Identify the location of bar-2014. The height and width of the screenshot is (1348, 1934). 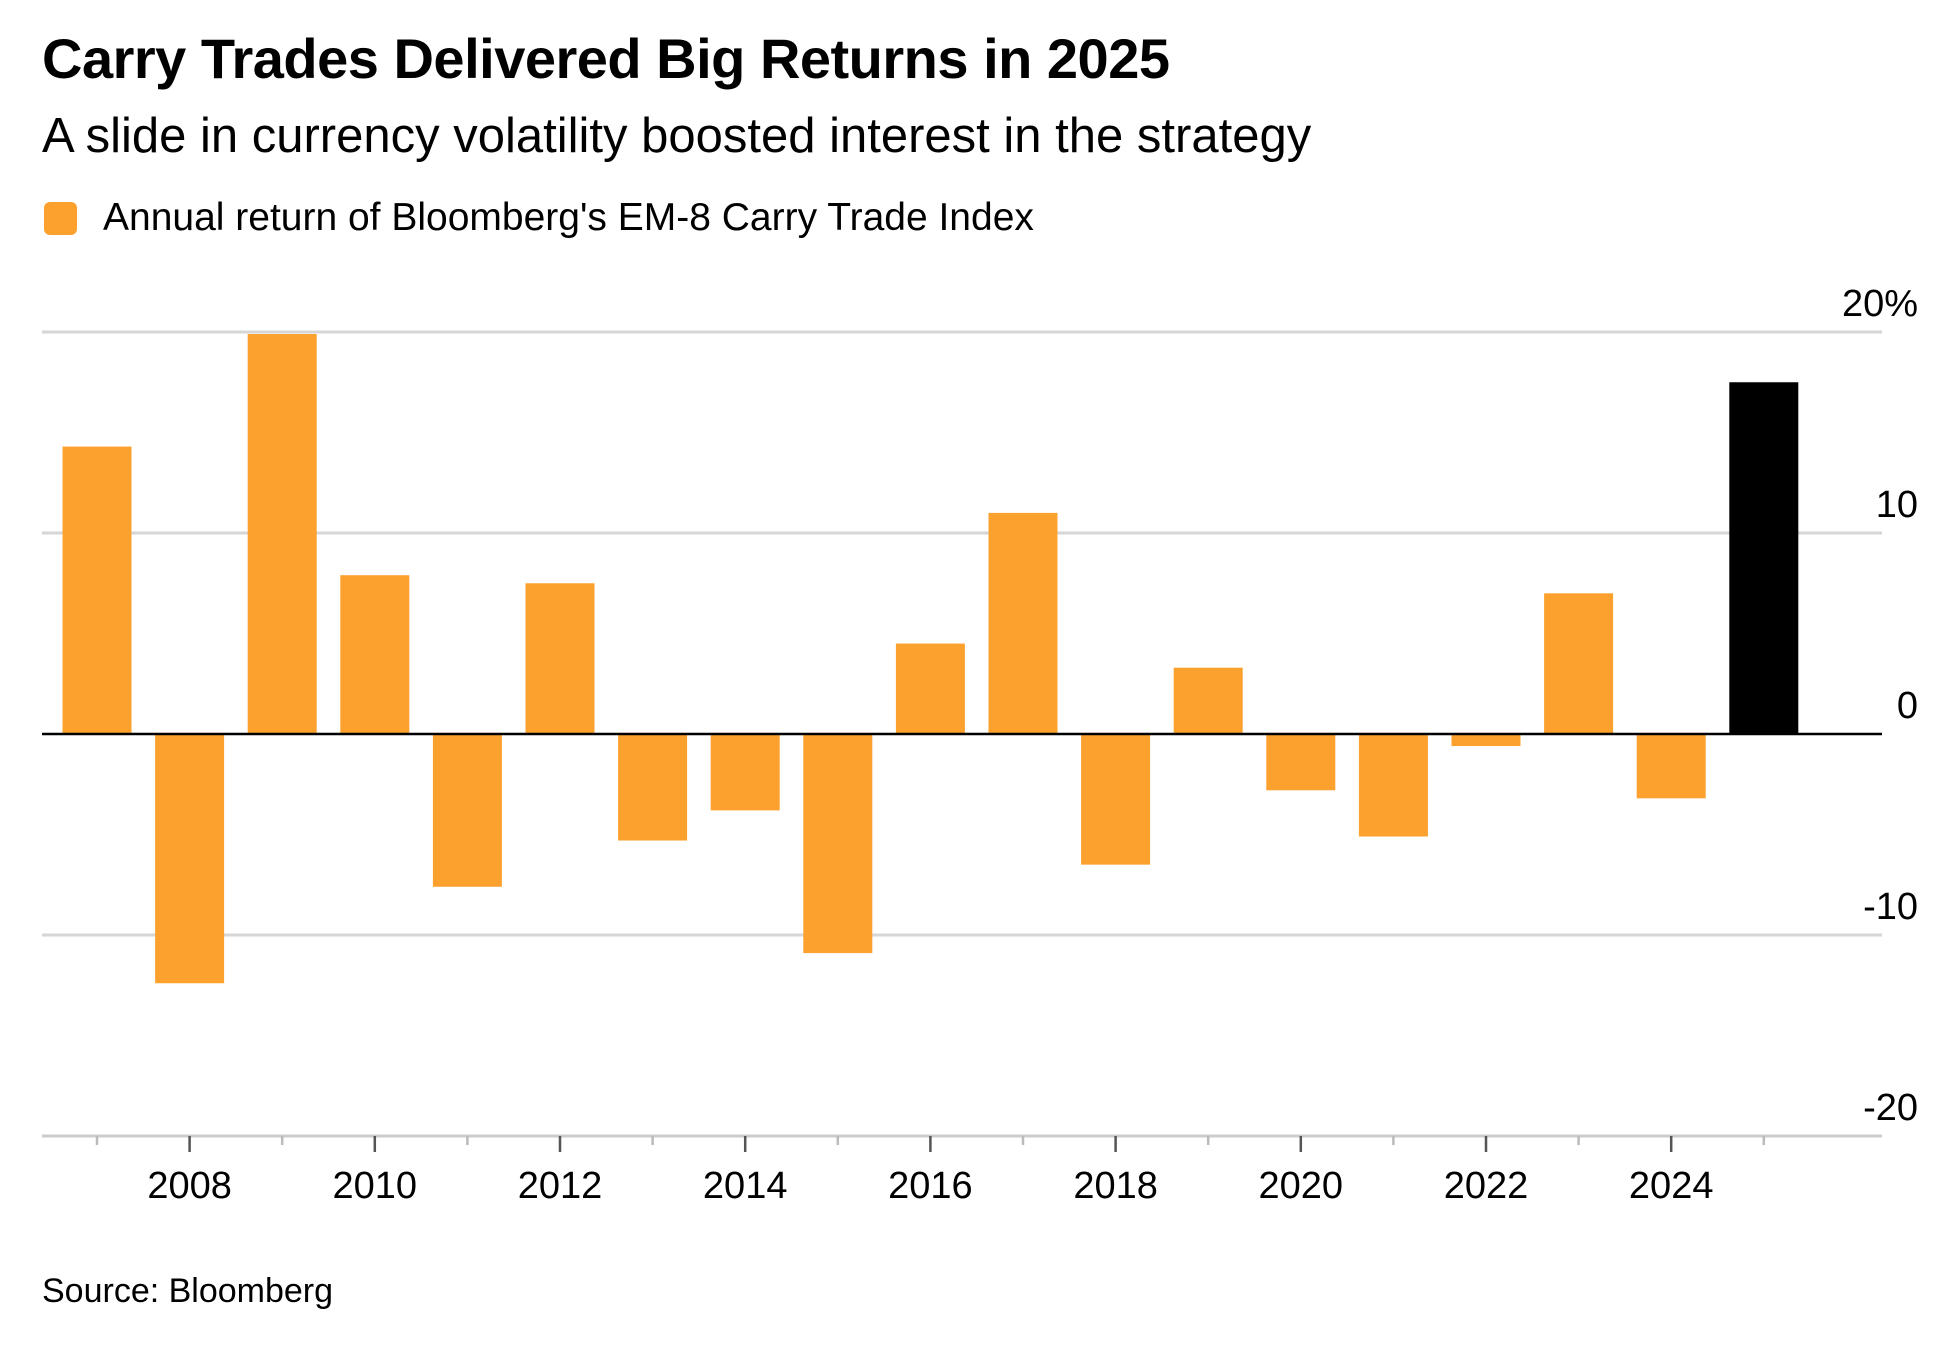
(745, 772).